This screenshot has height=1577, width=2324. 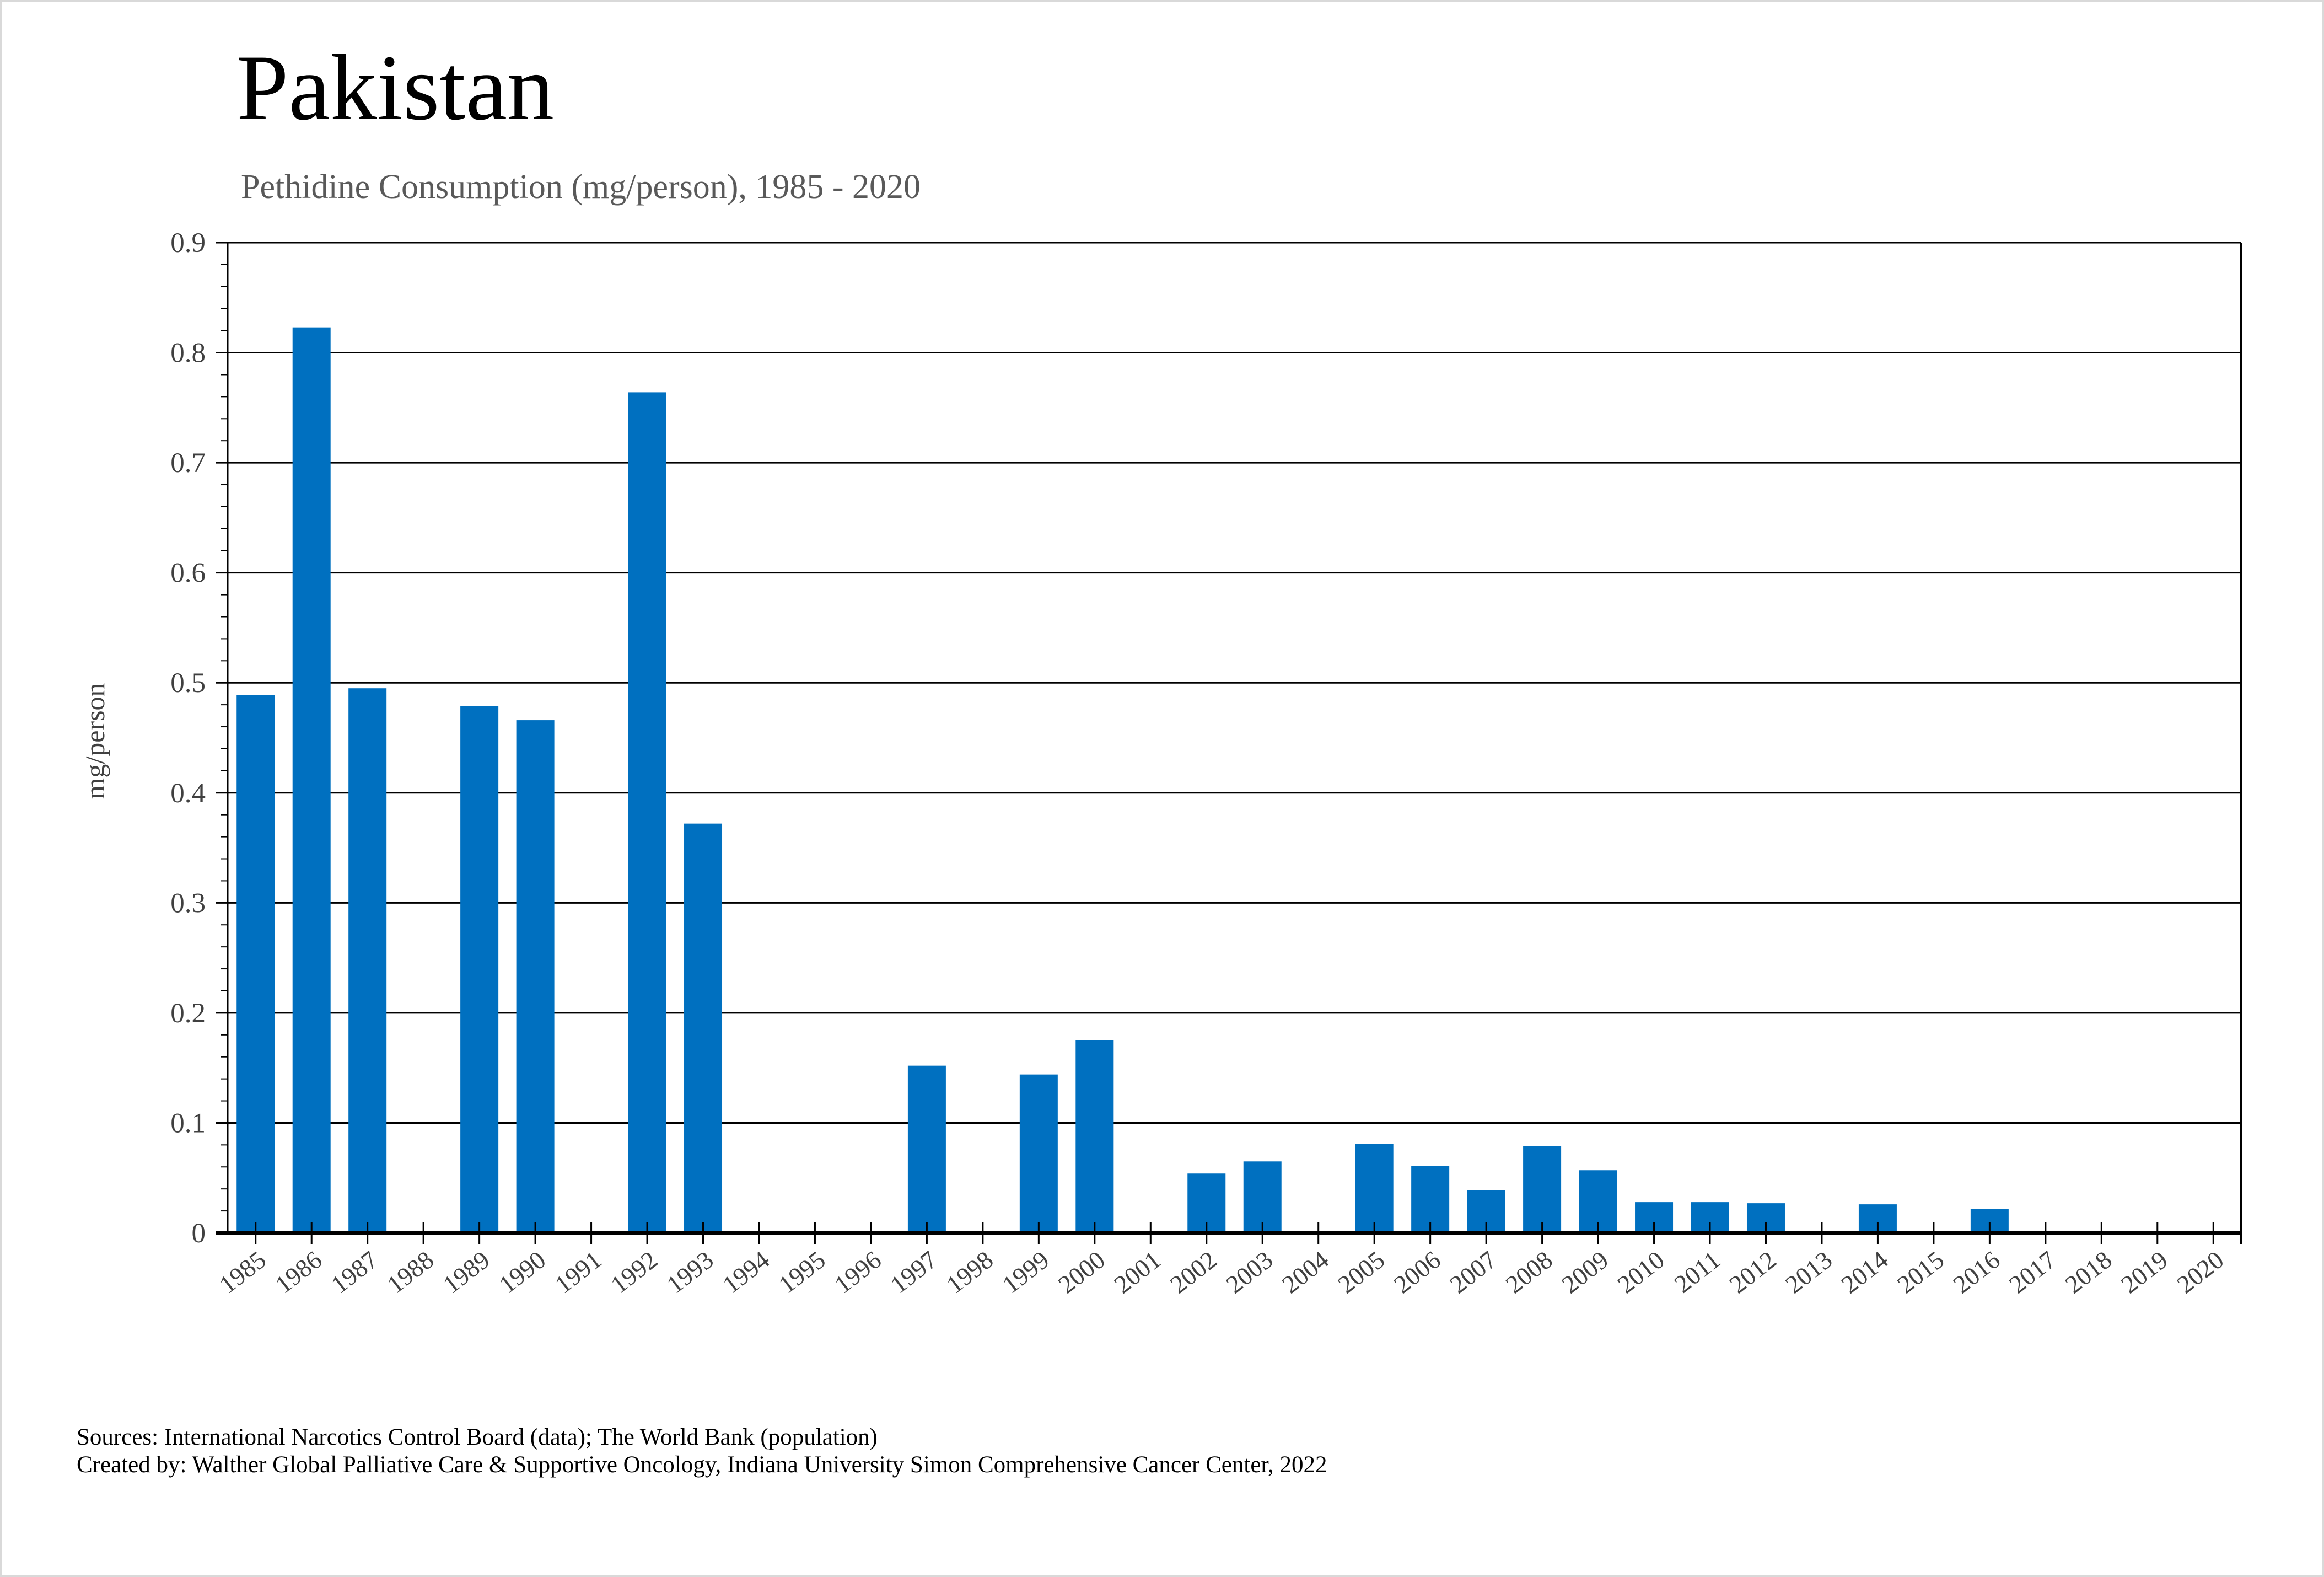 What do you see at coordinates (188, 573) in the screenshot?
I see `y-tick-label: 0.6` at bounding box center [188, 573].